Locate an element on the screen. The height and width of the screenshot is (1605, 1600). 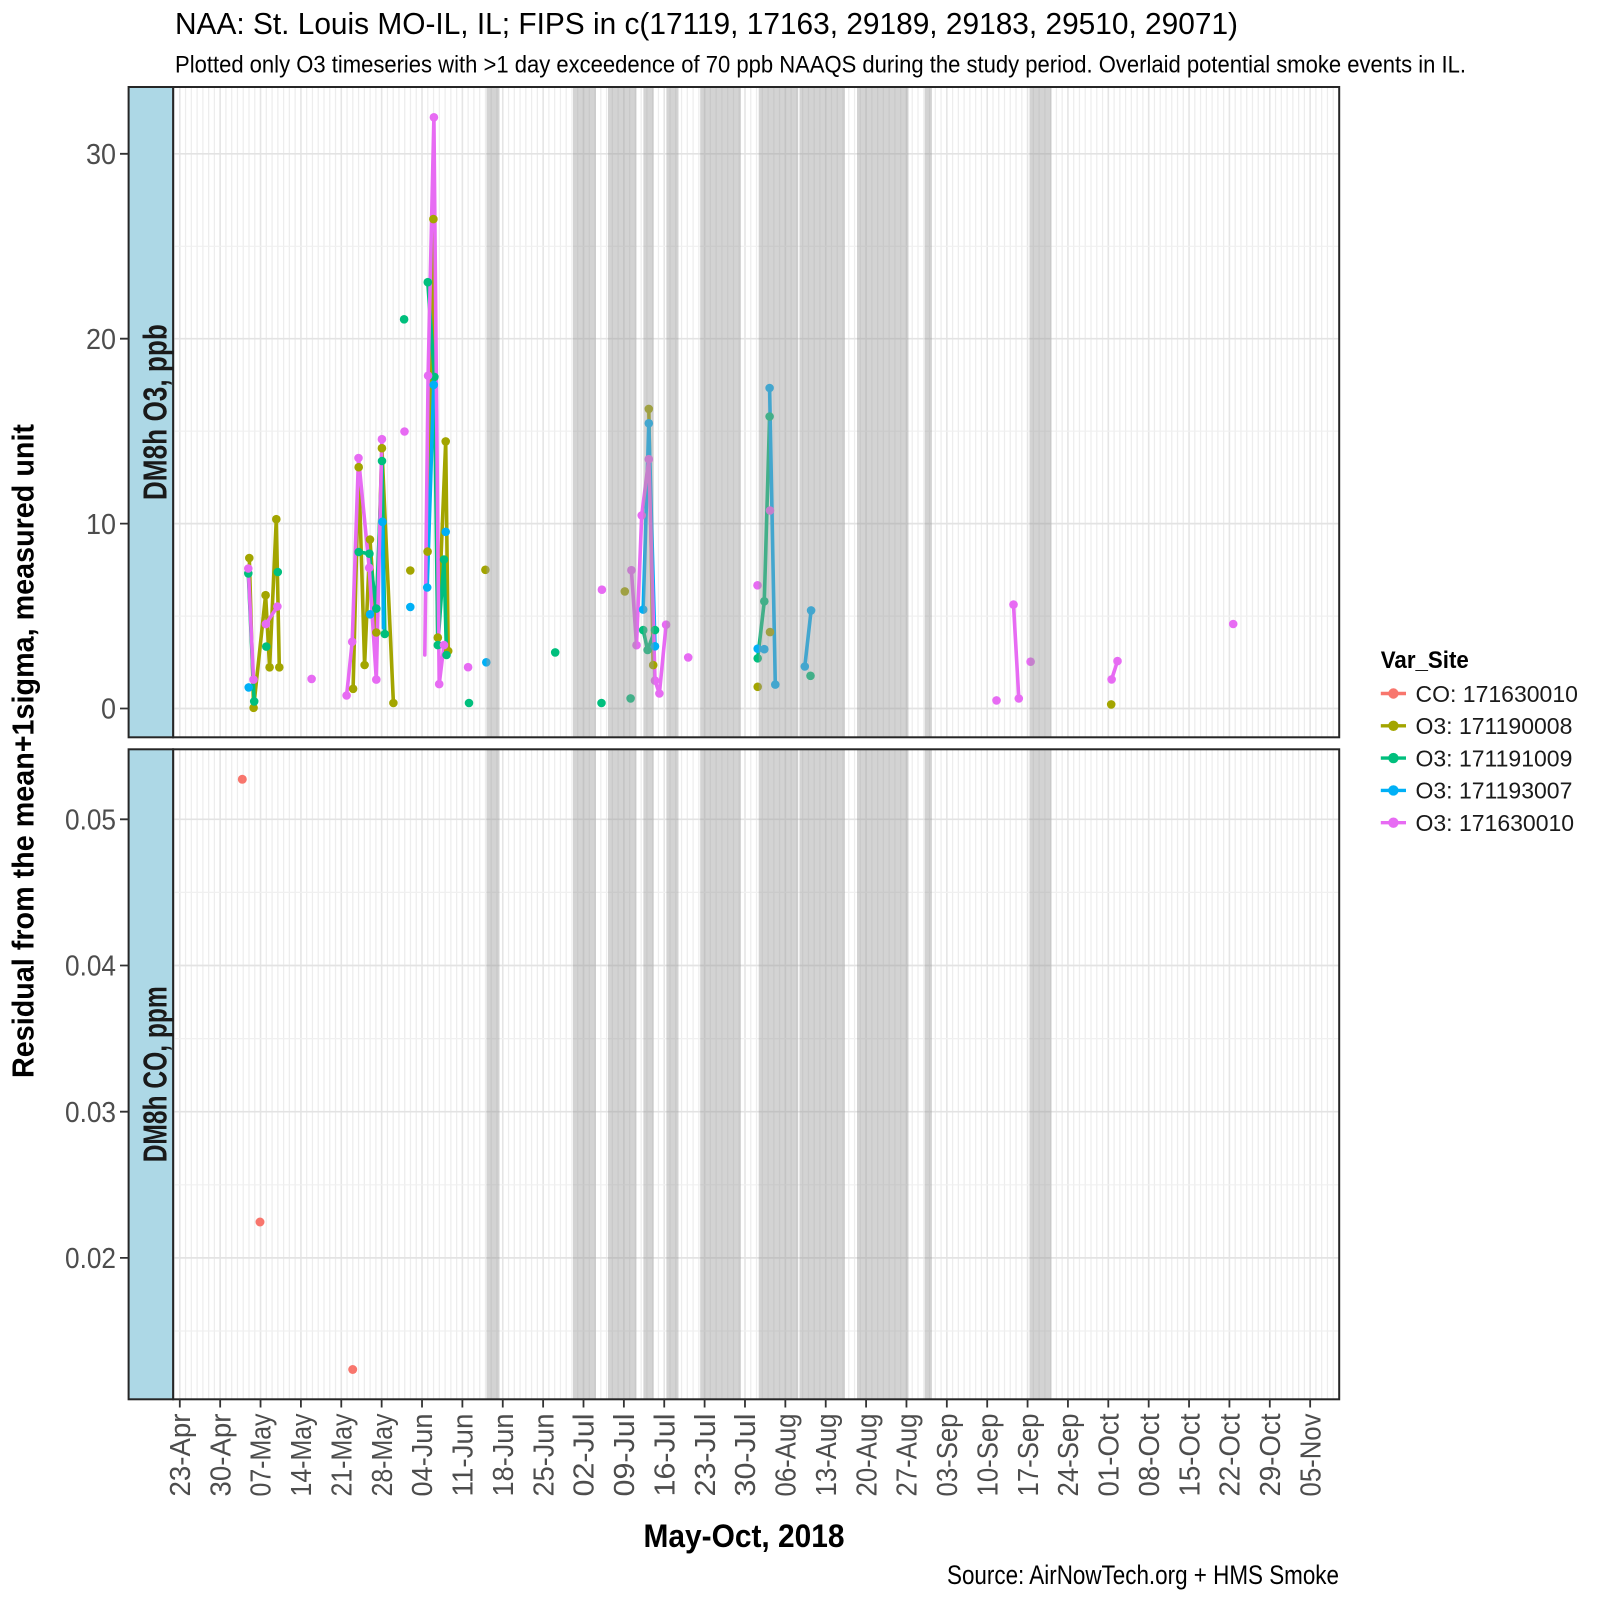
svg-text: 10-Sep is located at coordinates (988, 1455).